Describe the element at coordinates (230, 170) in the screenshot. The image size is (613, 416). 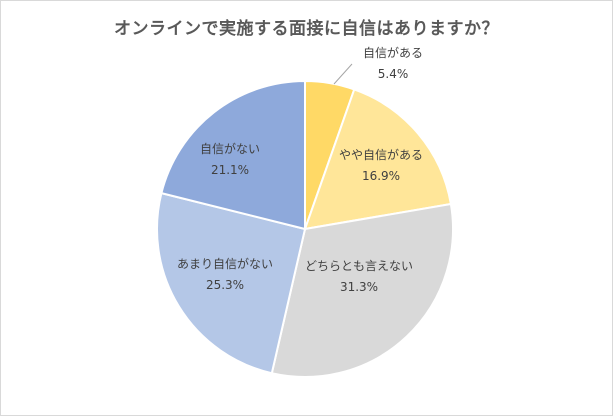
I see `slice-value-label: 21.1%` at that location.